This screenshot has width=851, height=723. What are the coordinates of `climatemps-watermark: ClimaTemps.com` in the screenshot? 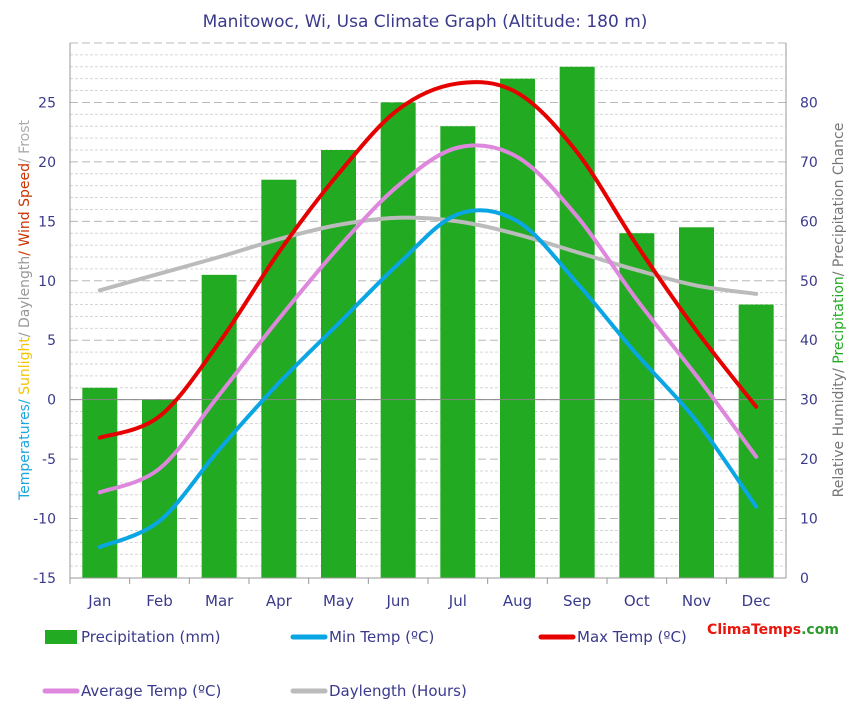 It's located at (773, 630).